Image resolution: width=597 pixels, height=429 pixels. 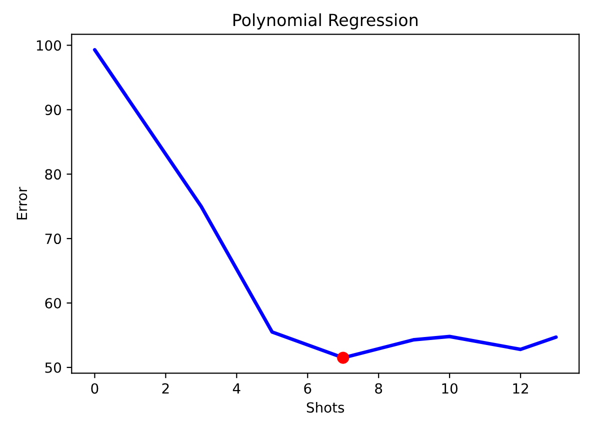 What do you see at coordinates (378, 388) in the screenshot?
I see `x-tick-label: 8` at bounding box center [378, 388].